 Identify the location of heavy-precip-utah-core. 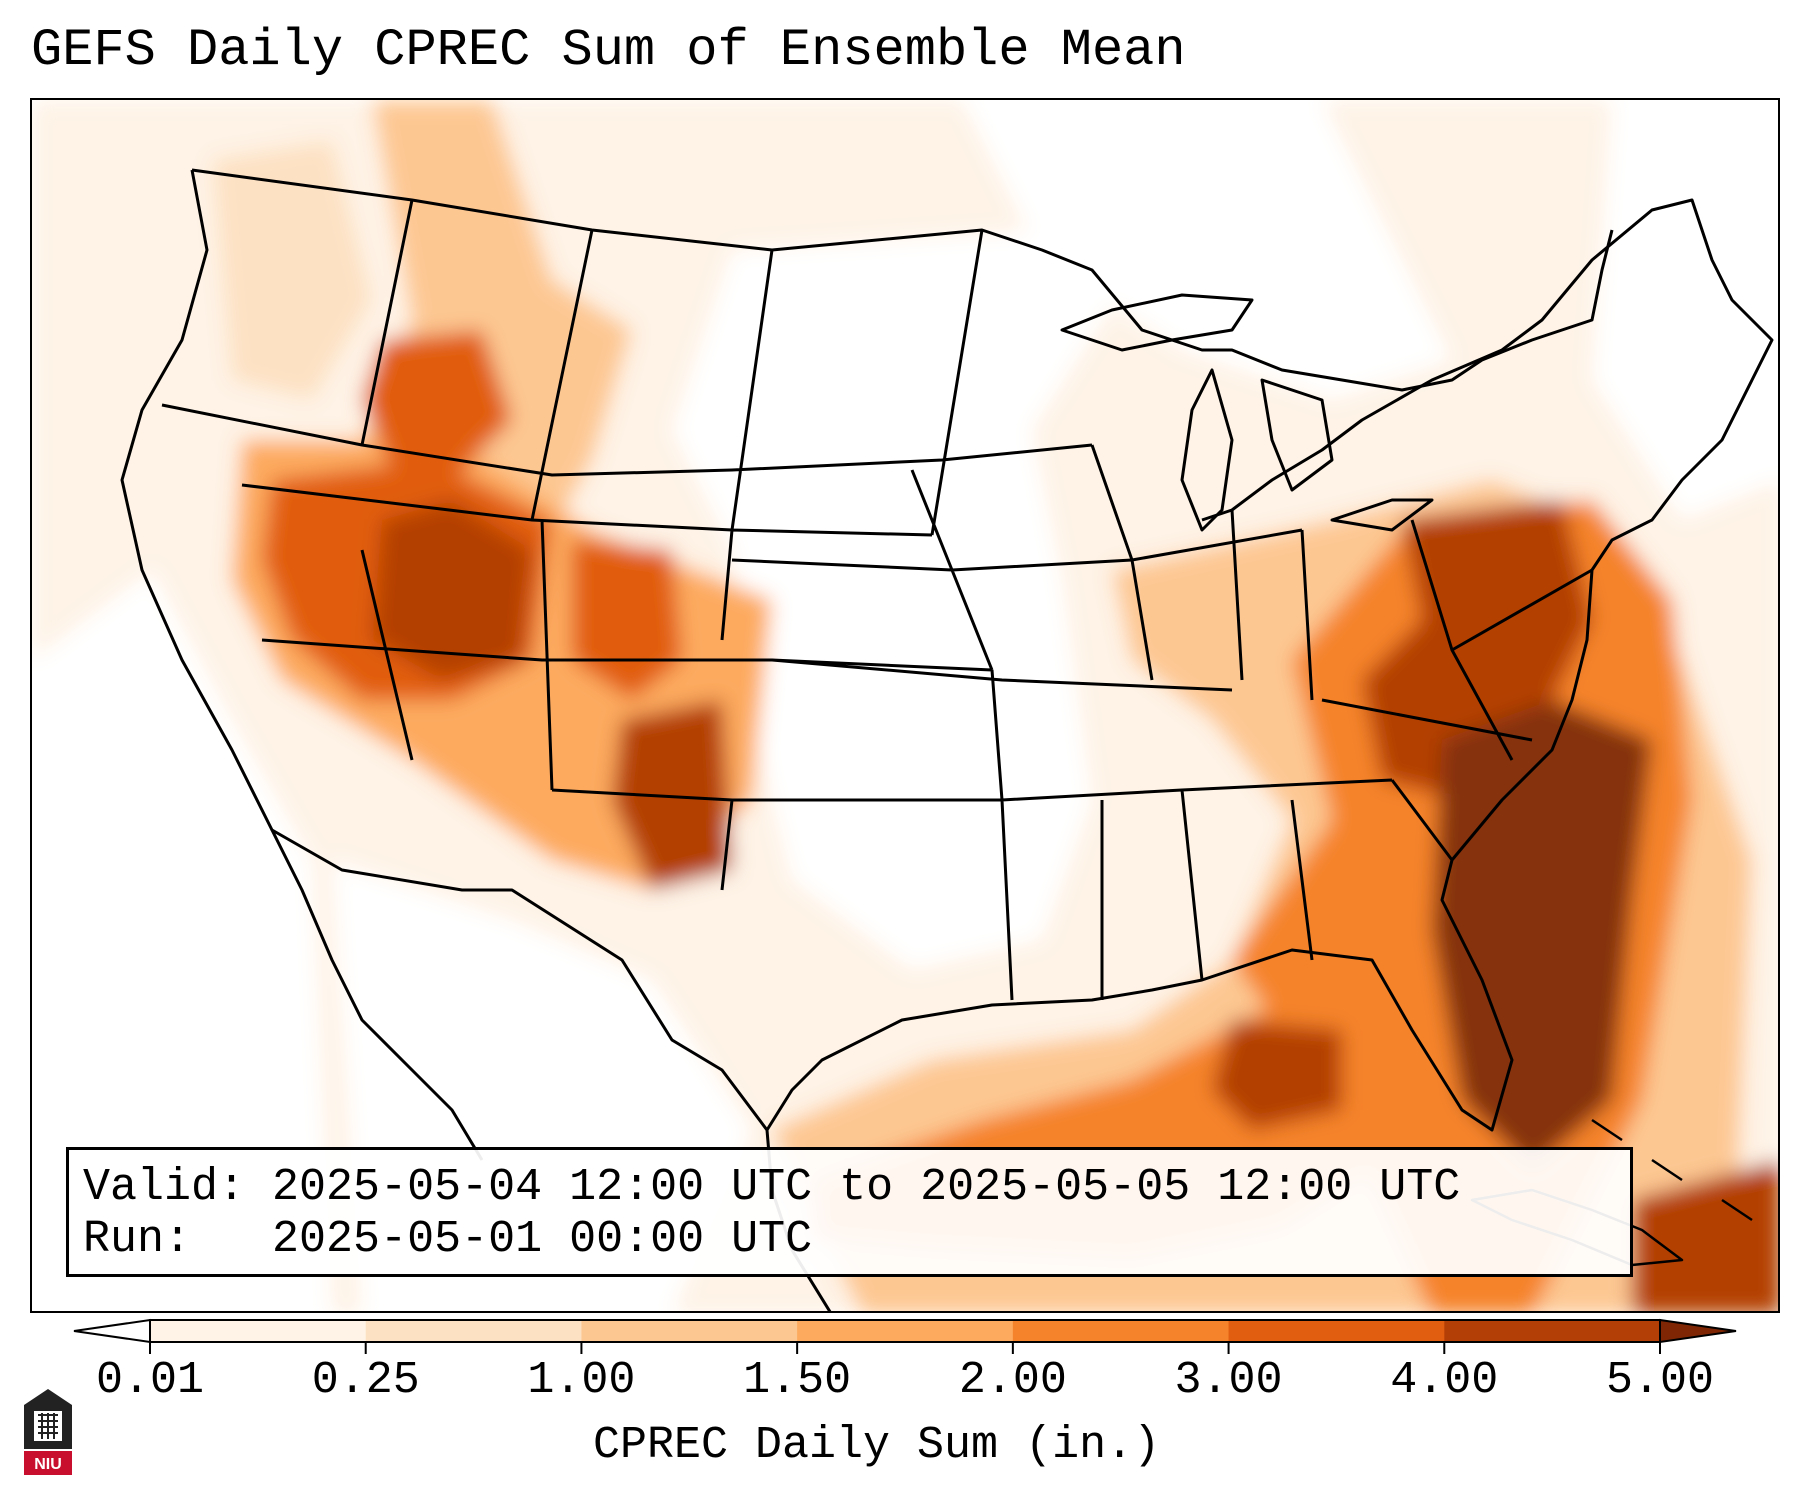
(452, 590).